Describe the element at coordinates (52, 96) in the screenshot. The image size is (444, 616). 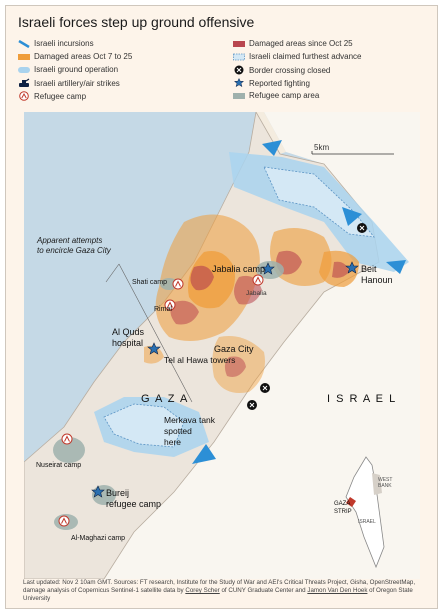
I see `legend-item-refugee-camp: Refugee camp` at that location.